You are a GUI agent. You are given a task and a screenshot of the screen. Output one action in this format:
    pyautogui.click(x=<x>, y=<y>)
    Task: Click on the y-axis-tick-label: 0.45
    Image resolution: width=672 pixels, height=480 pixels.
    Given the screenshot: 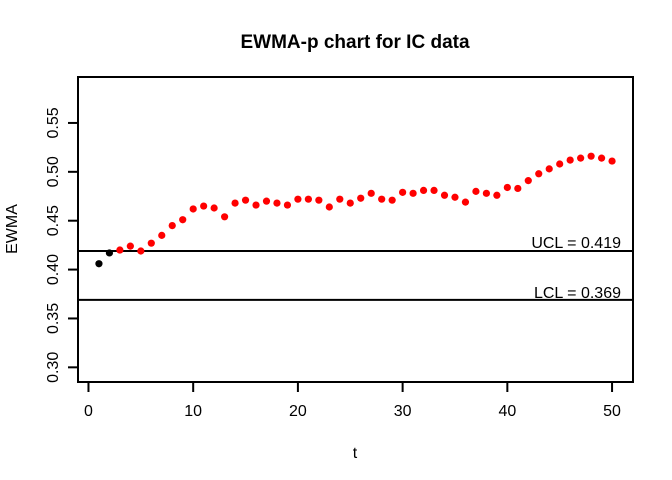 What is the action you would take?
    pyautogui.click(x=53, y=220)
    